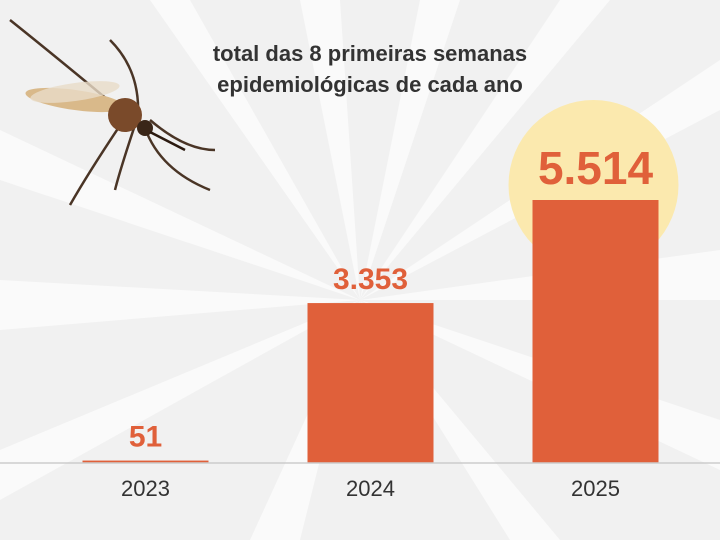 The width and height of the screenshot is (720, 540). What do you see at coordinates (112, 112) in the screenshot?
I see `mosquito-illustration` at bounding box center [112, 112].